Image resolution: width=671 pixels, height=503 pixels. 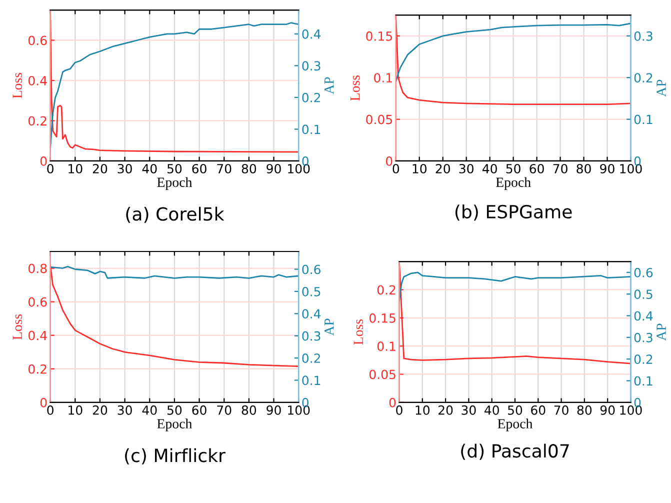 I want to click on text: (d) Pascal07, so click(x=515, y=452).